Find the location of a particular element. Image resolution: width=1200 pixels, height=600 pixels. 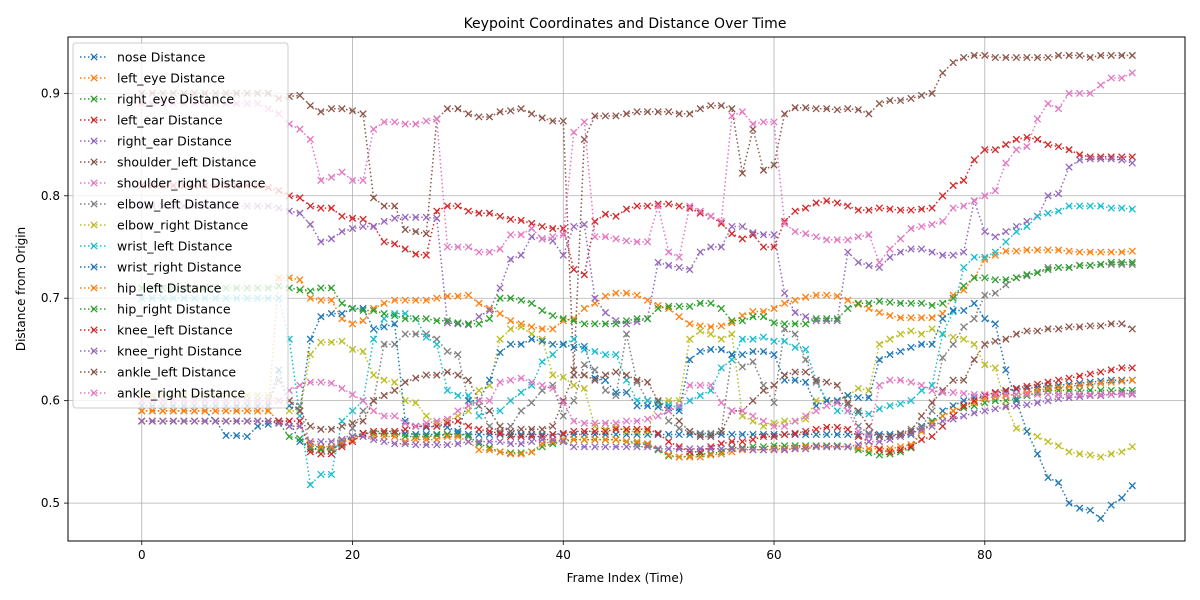

legend-label: hip_left Distance is located at coordinates (169, 288).